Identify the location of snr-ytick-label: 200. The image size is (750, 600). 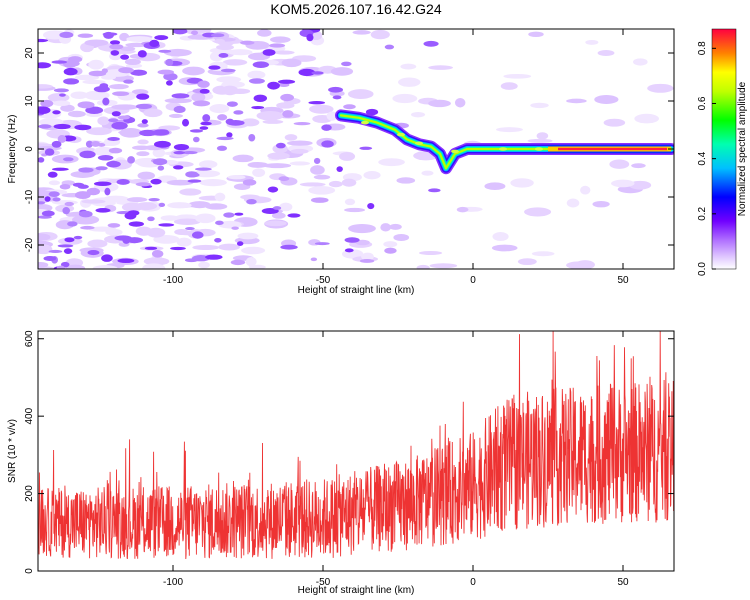
(29, 493).